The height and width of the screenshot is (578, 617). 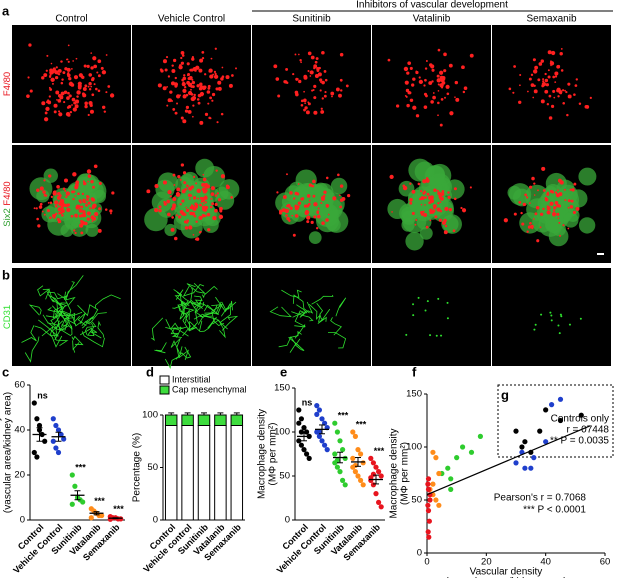 What do you see at coordinates (414, 447) in the screenshot?
I see `y-tick-label: 100` at bounding box center [414, 447].